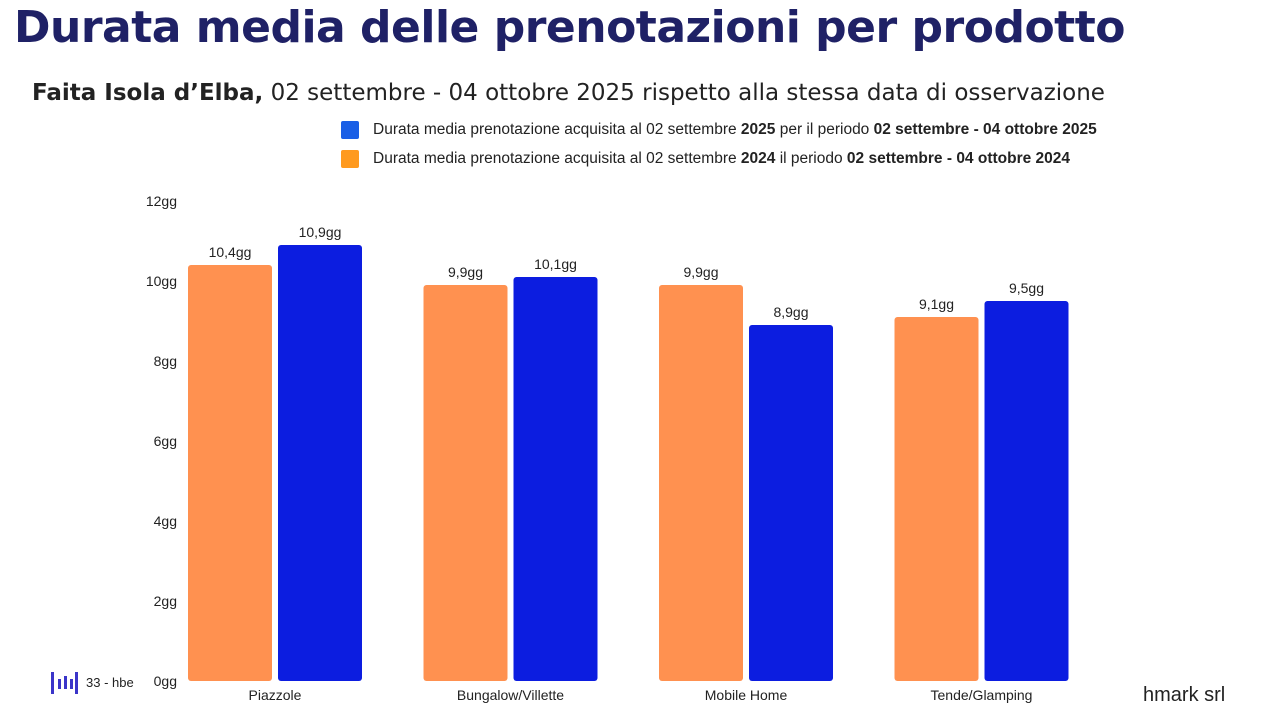 The height and width of the screenshot is (720, 1280). What do you see at coordinates (320, 232) in the screenshot?
I see `bar-value-label: 10,9gg` at bounding box center [320, 232].